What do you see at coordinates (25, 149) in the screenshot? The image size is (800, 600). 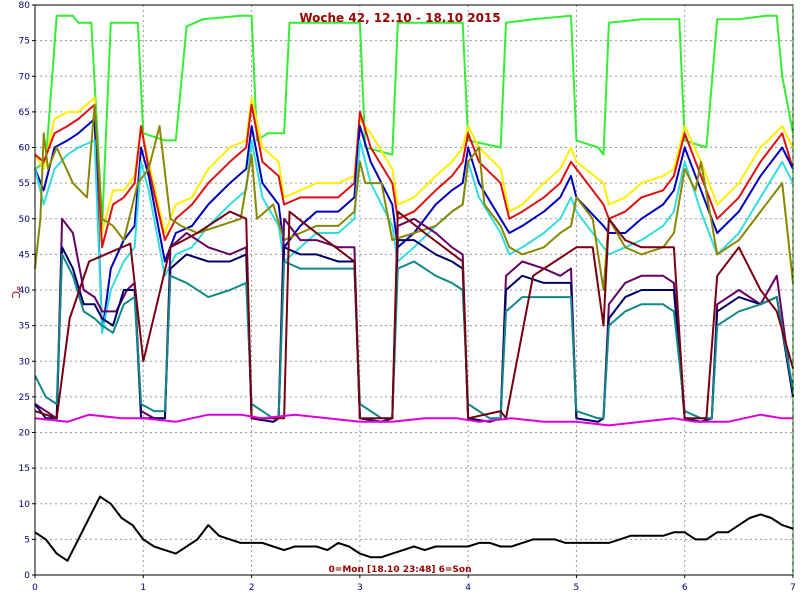 I see `y-tick-label: 60` at bounding box center [25, 149].